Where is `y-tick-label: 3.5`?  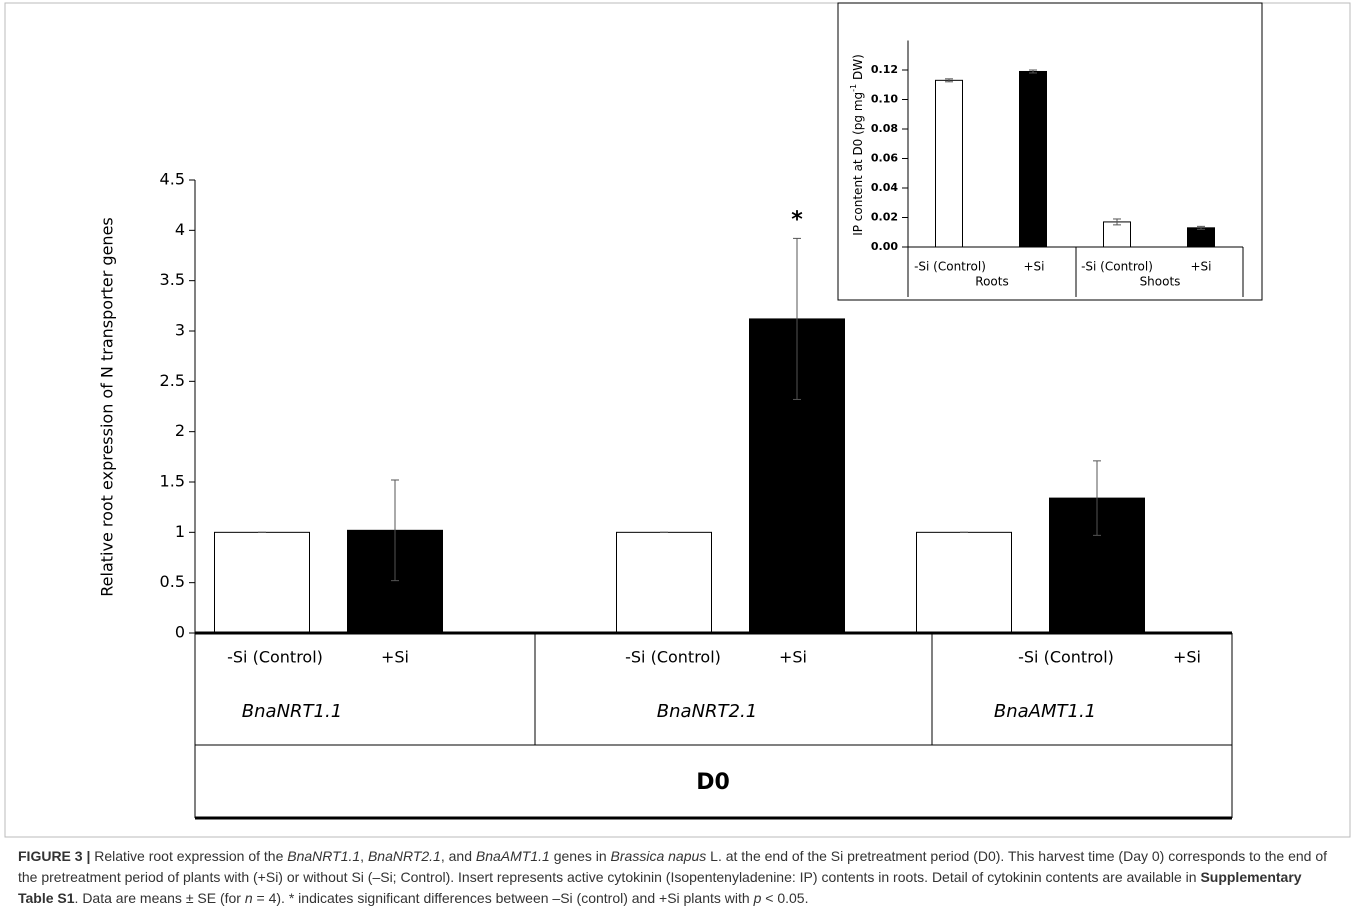
y-tick-label: 3.5 is located at coordinates (172, 279).